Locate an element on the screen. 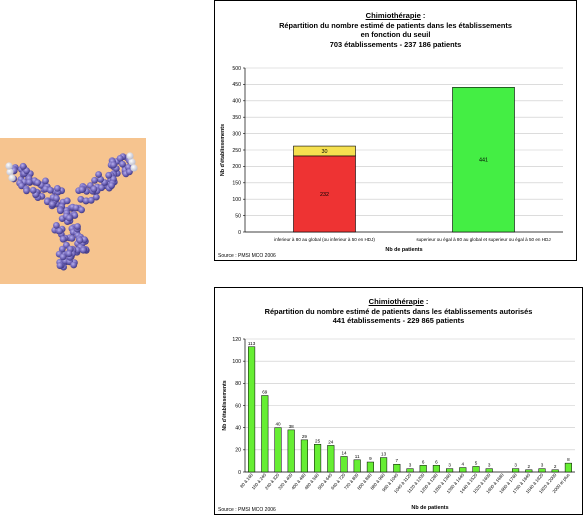 This screenshot has width=583, height=517. chart1-ytick-label: 300 is located at coordinates (236, 134).